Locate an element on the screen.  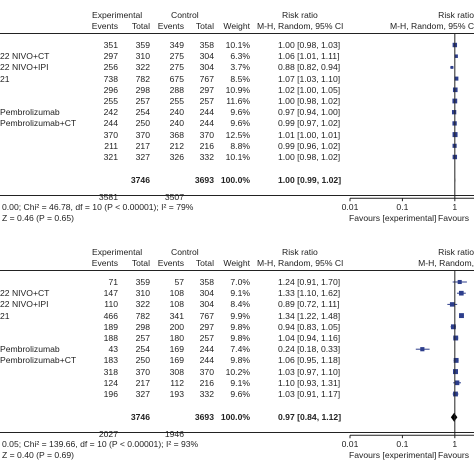
study-ci: 0.99 [0.96, 1.02] is located at coordinates (309, 145).